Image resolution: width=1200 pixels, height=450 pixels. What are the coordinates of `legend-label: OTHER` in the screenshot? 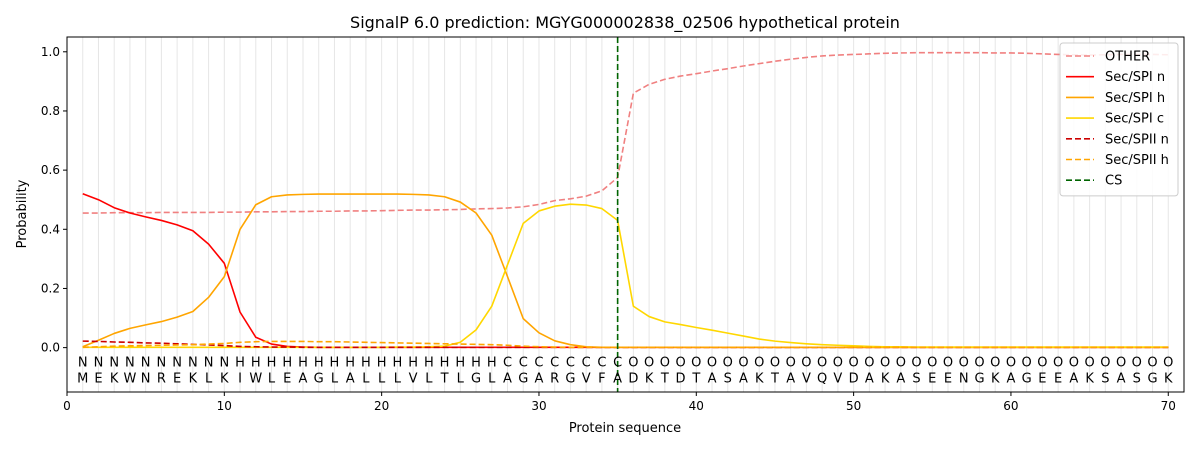 It's located at (1127, 57).